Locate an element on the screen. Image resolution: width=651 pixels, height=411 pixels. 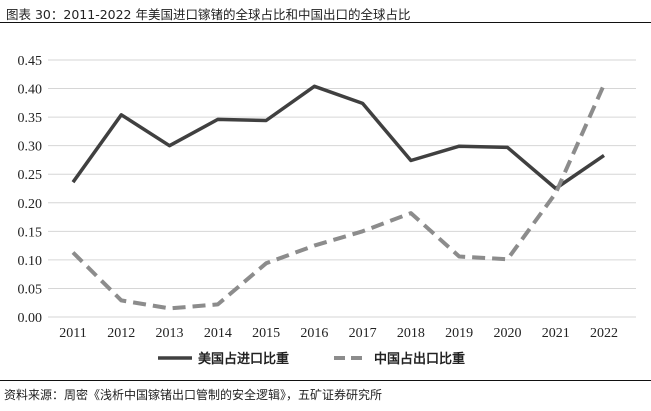
y-tick-label: 0.15 is located at coordinates (30, 232).